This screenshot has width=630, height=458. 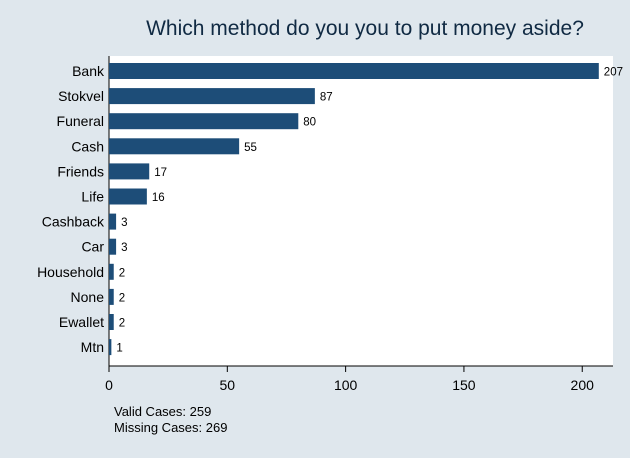 What do you see at coordinates (122, 324) in the screenshot?
I see `value-label-ewallet: 2` at bounding box center [122, 324].